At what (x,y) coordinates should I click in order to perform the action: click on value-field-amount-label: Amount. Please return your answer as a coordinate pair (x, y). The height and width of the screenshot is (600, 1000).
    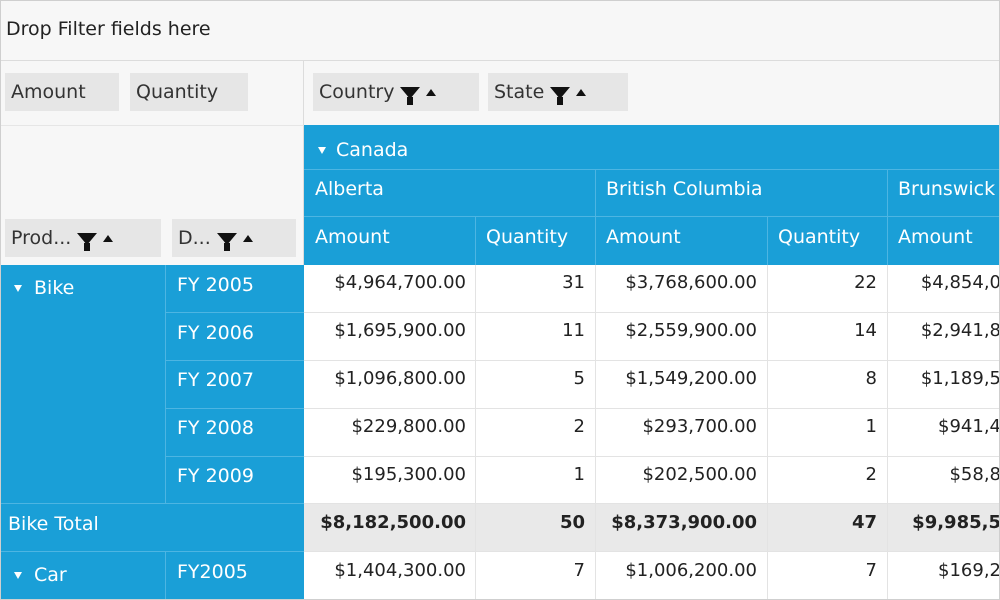
    Looking at the image, I should click on (48, 92).